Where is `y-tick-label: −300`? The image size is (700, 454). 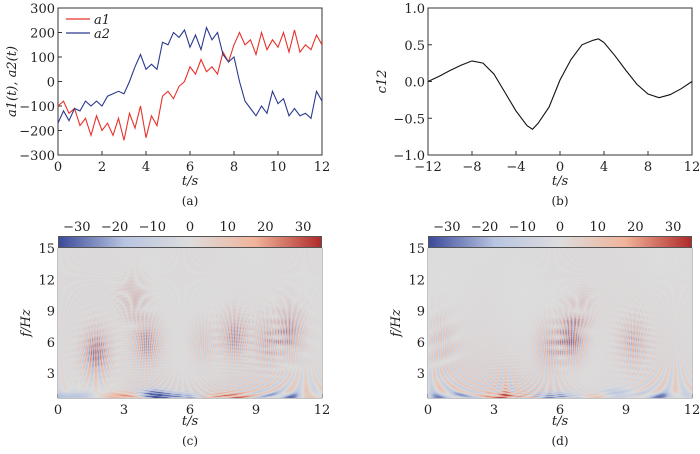 y-tick-label: −300 is located at coordinates (37, 156).